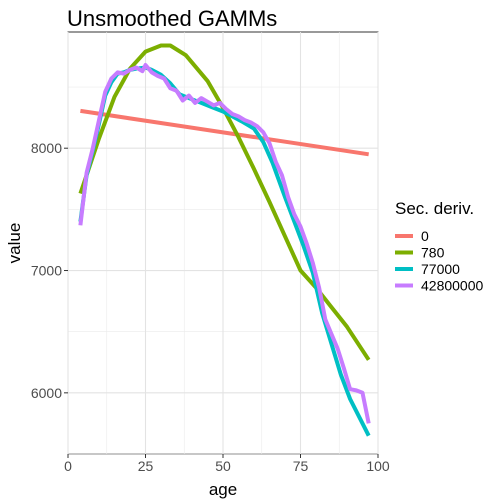 Image resolution: width=504 pixels, height=504 pixels. I want to click on x-axis: 0 25 50 75 100, so click(227, 464).